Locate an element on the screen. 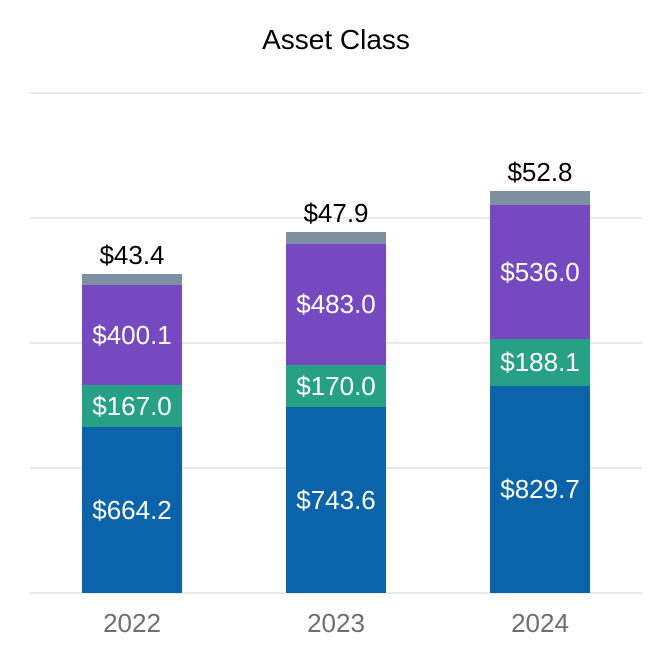 The height and width of the screenshot is (672, 672). x-tick-label-2022: 2022 is located at coordinates (132, 623).